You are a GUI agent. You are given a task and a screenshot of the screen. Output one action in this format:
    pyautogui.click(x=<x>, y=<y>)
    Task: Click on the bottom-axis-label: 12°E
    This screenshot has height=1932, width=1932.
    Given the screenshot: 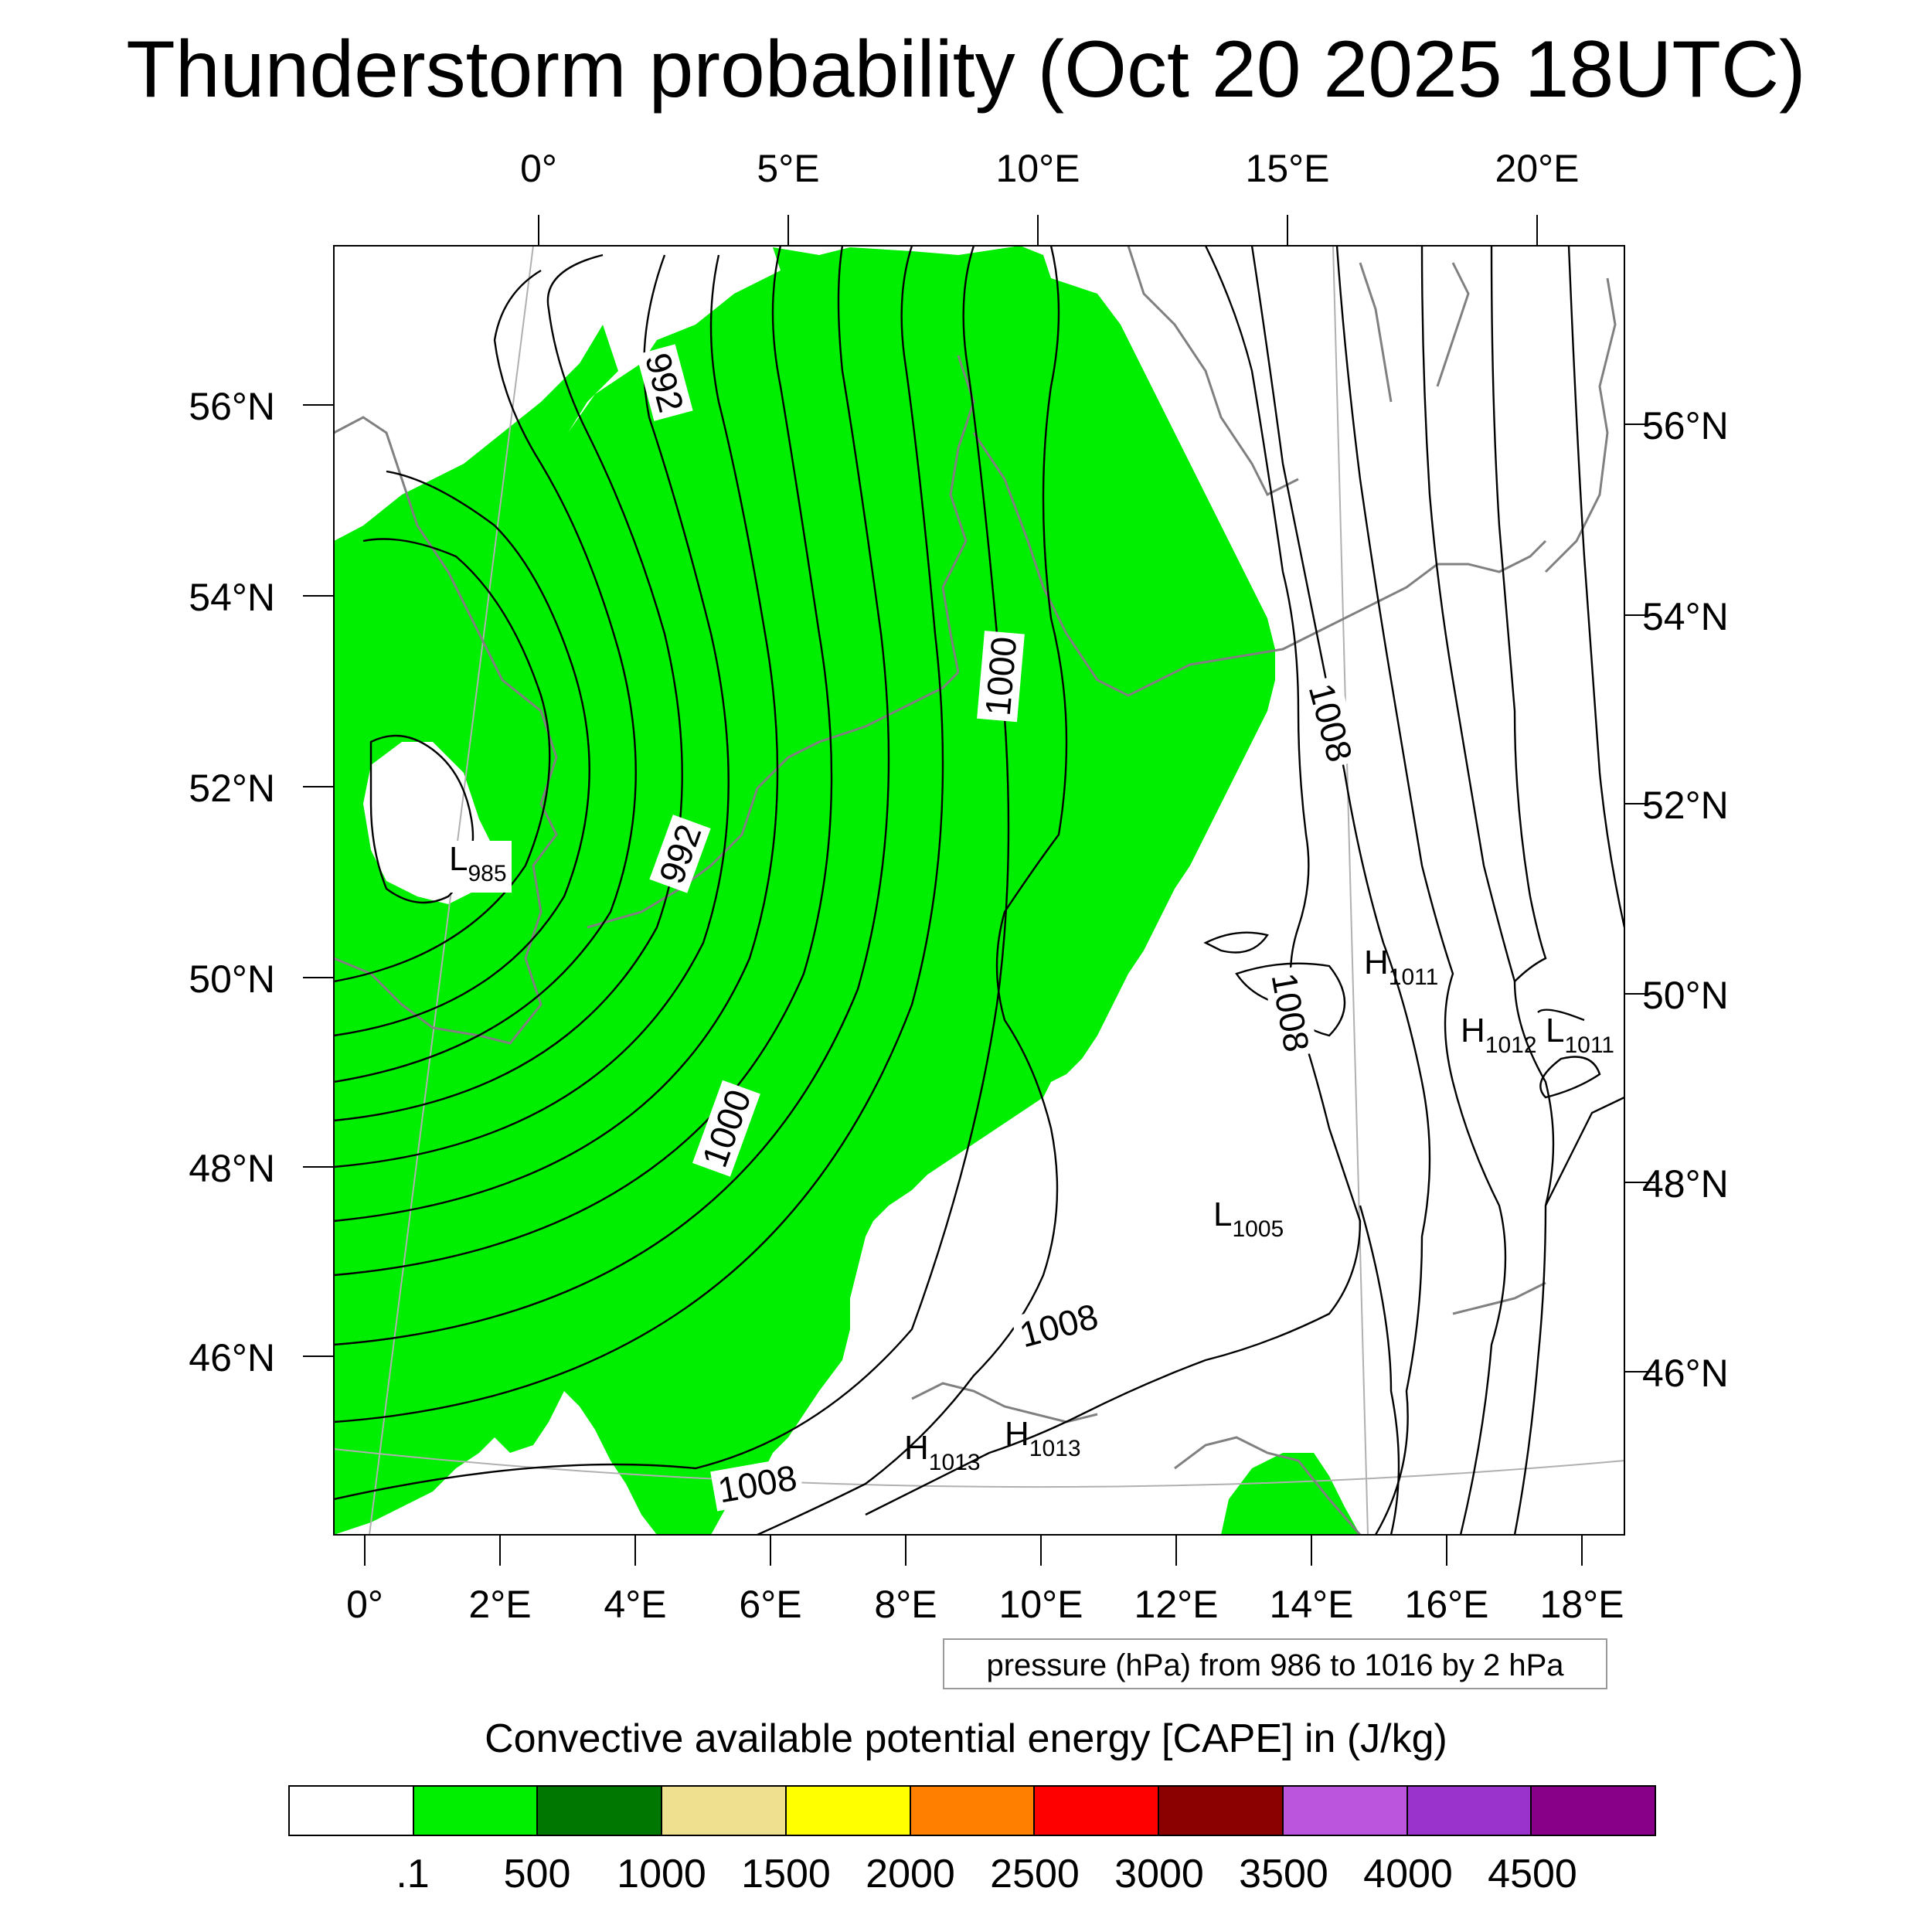 What is the action you would take?
    pyautogui.click(x=1177, y=1604)
    